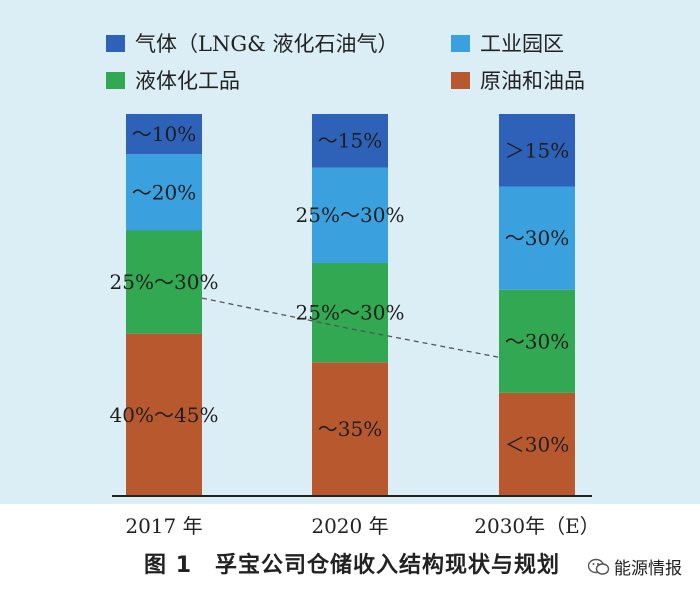 Image resolution: width=700 pixels, height=601 pixels. I want to click on legend-swatch-gas, so click(115, 43).